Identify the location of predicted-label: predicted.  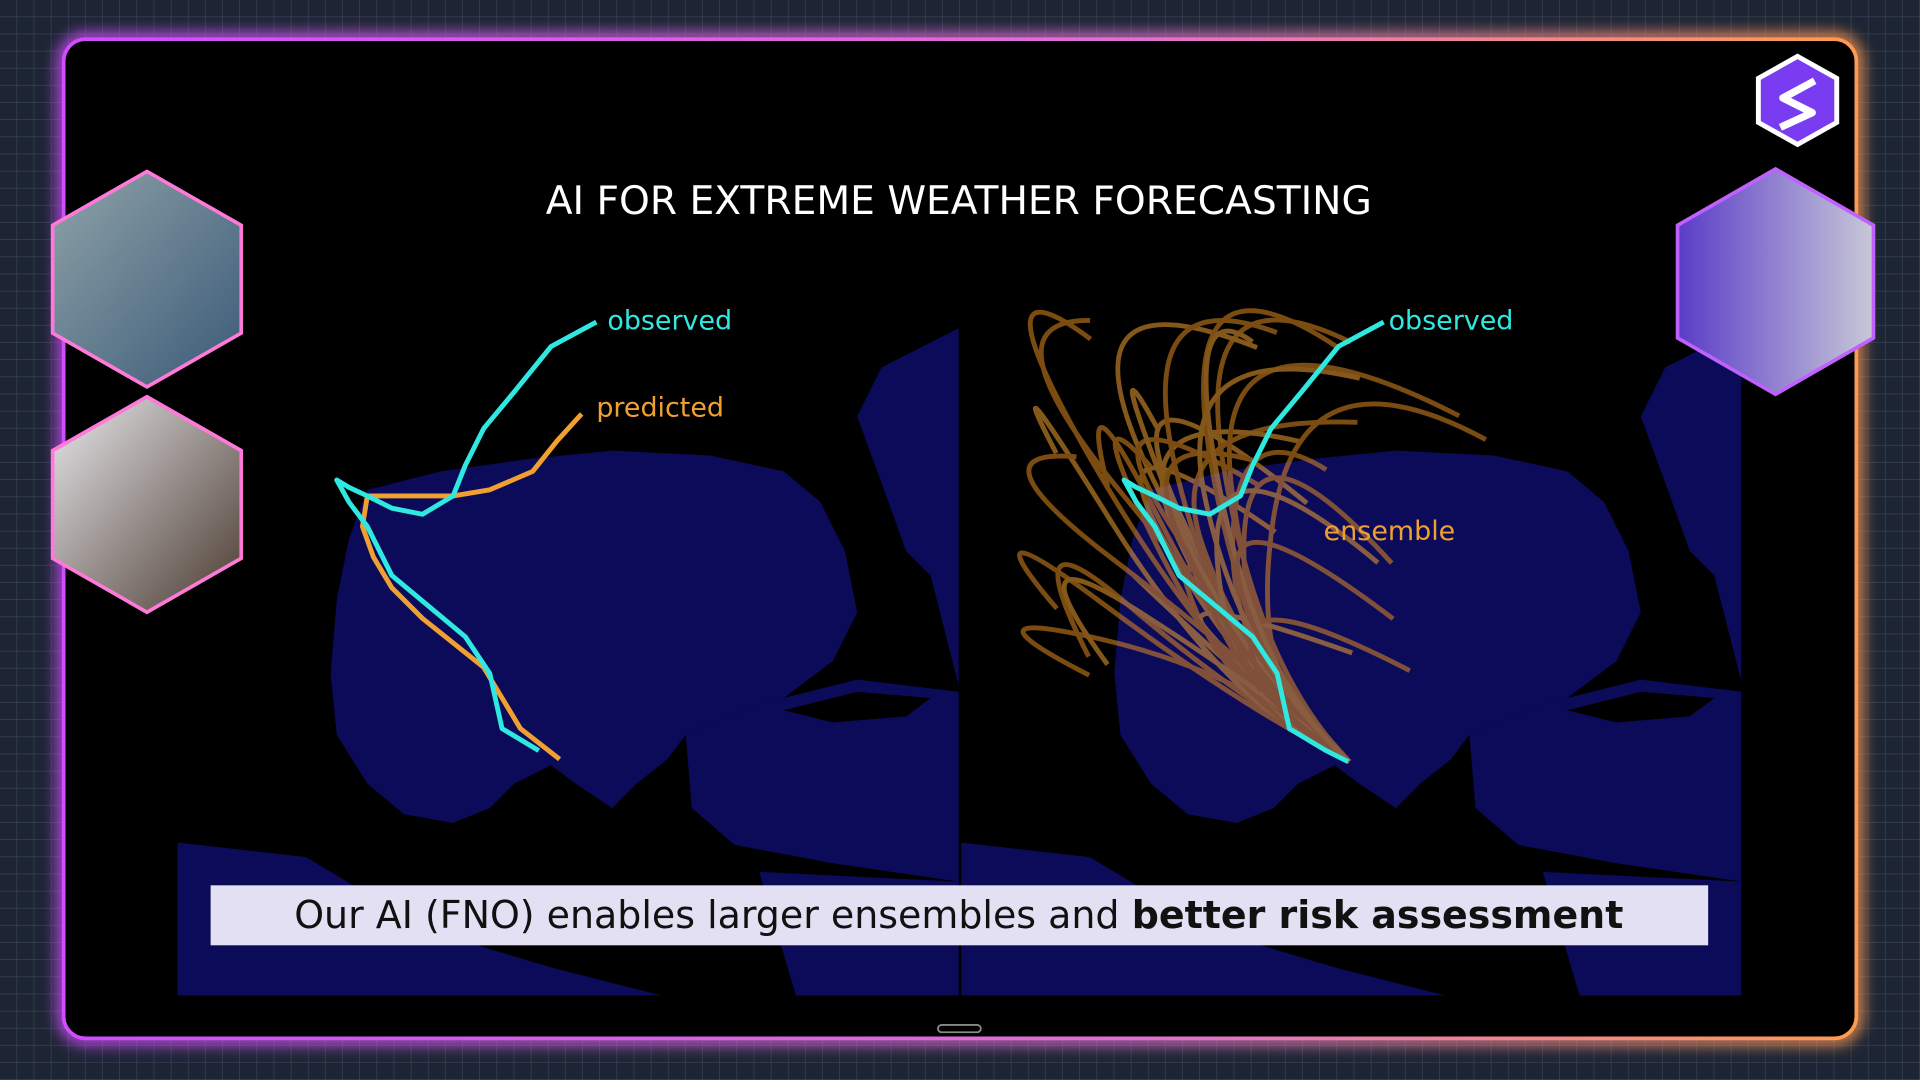
(660, 407).